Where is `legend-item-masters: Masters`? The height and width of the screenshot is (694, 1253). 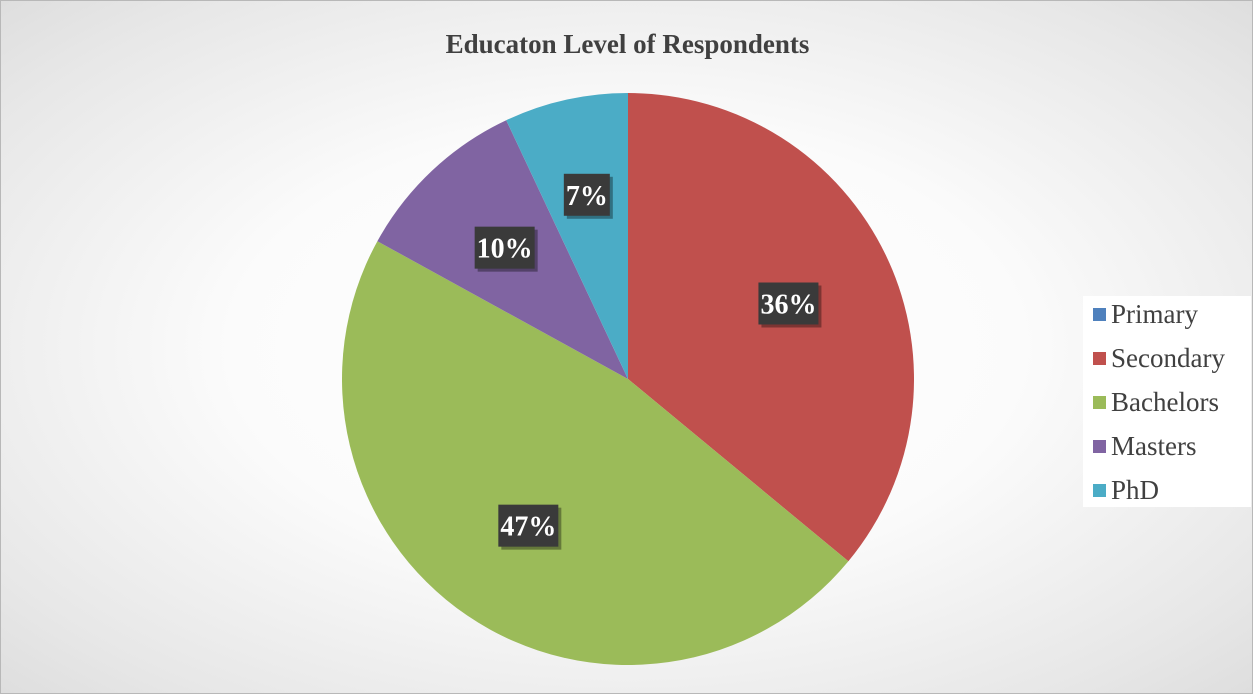
legend-item-masters: Masters is located at coordinates (1144, 446).